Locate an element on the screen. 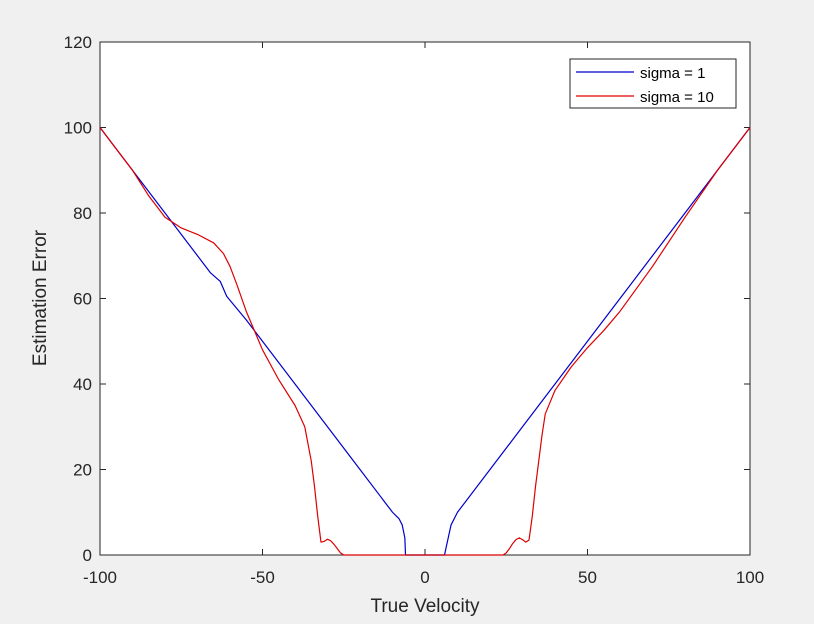 The image size is (814, 624). y-tick-label: 40 is located at coordinates (82, 384).